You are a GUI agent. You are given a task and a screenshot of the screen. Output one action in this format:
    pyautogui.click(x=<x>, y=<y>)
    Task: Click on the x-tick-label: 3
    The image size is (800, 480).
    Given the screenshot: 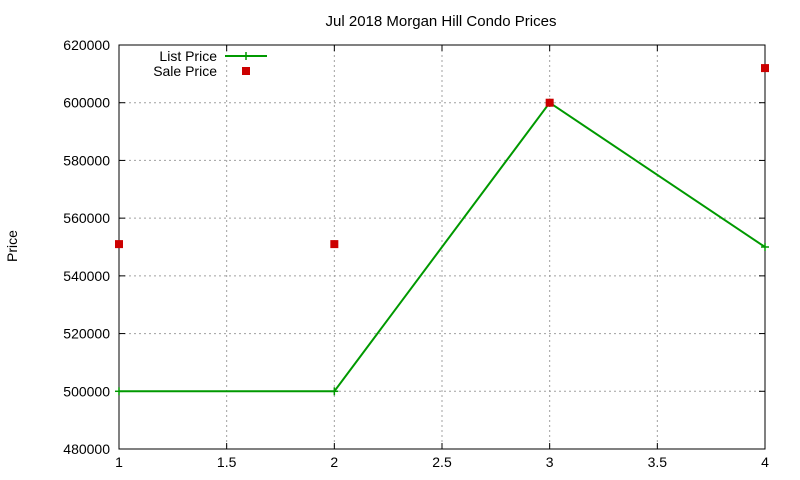 What is the action you would take?
    pyautogui.click(x=550, y=462)
    